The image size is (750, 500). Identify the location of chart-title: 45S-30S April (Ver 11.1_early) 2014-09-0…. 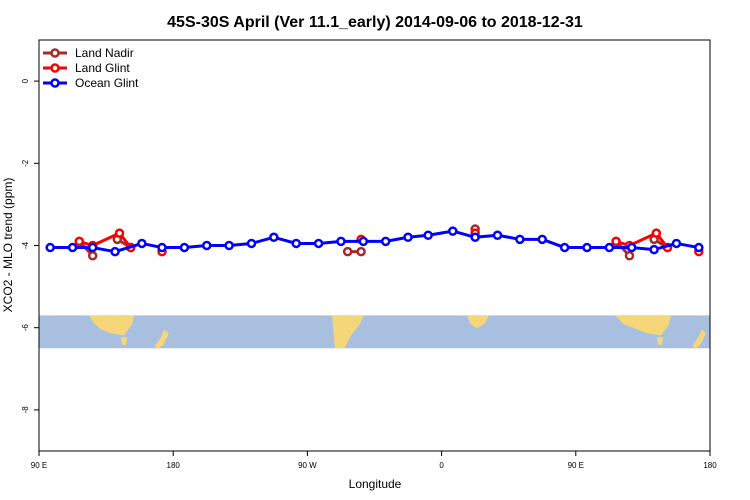
(375, 22).